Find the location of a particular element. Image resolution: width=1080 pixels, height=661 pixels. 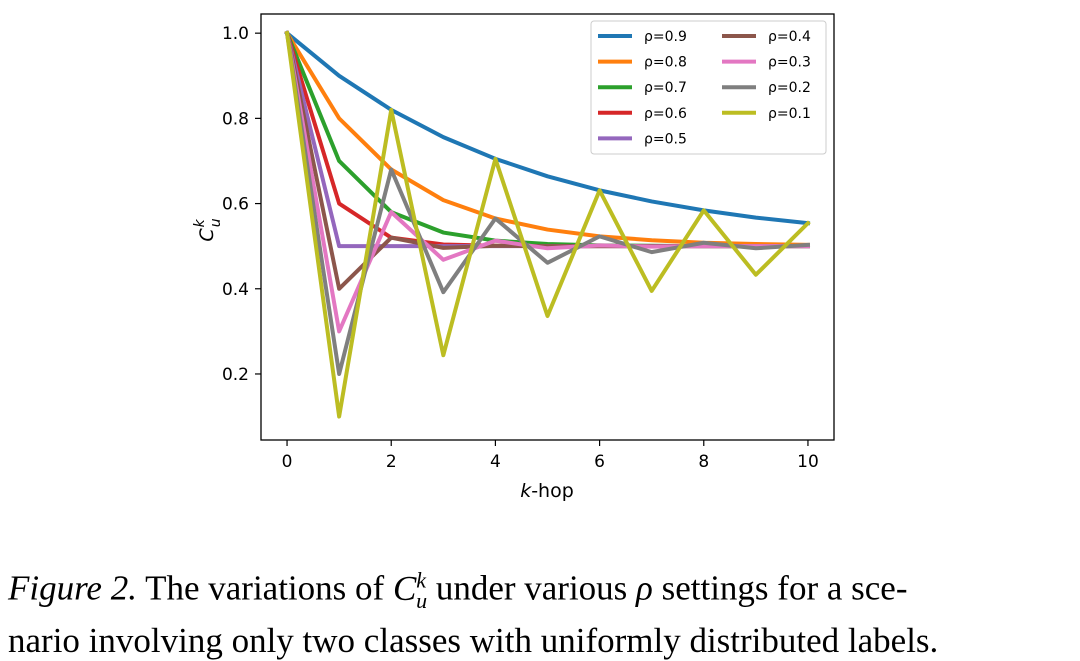

x-tick-label: 6 is located at coordinates (599, 462).